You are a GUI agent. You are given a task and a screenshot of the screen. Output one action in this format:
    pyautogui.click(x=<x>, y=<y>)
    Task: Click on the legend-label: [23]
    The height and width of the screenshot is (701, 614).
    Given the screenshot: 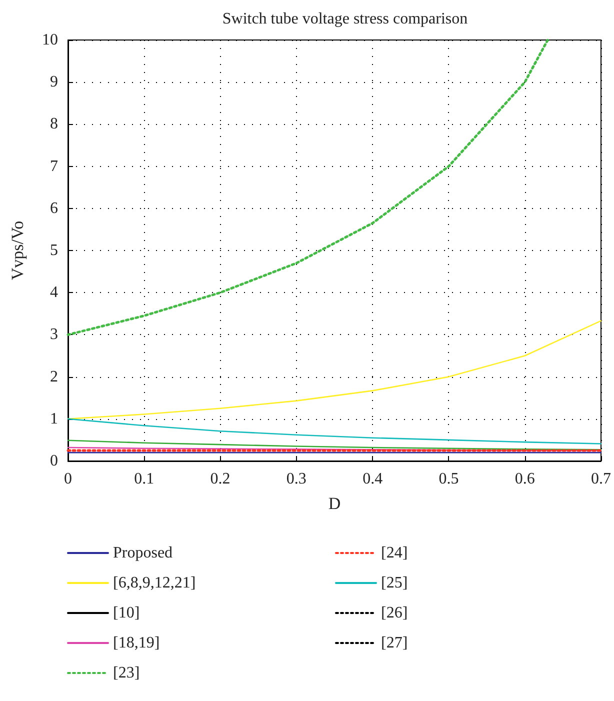 What is the action you would take?
    pyautogui.click(x=126, y=673)
    